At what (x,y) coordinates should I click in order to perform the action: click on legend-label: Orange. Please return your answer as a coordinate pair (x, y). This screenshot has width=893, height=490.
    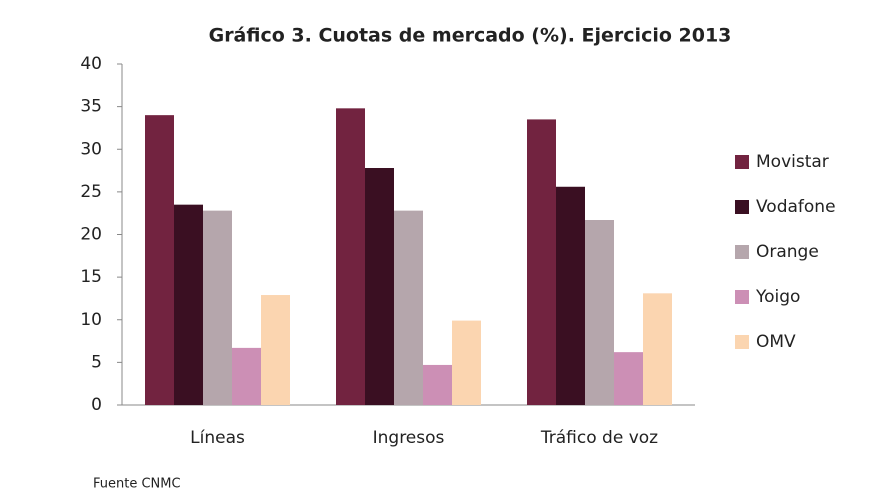
    Looking at the image, I should click on (787, 252).